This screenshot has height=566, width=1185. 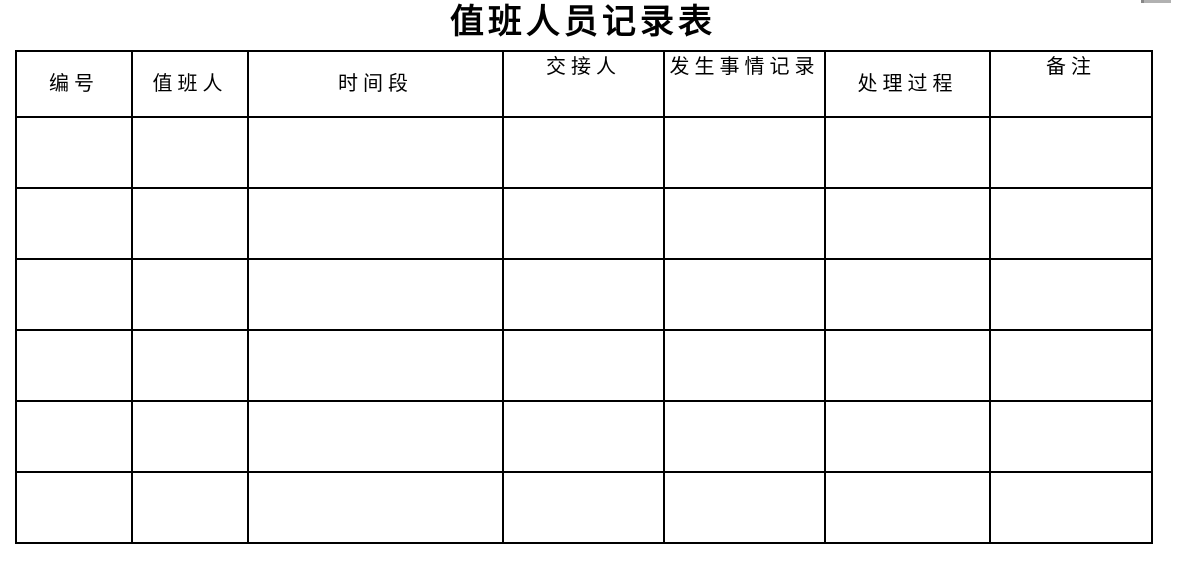 I want to click on scrollbar-fragment, so click(x=1156, y=1).